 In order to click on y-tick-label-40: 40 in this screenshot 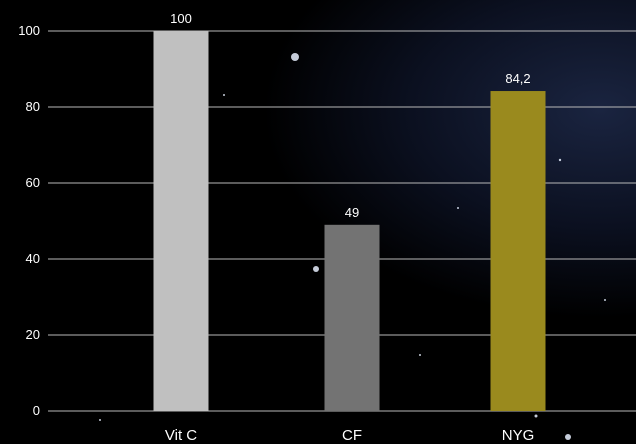, I will do `click(33, 258)`.